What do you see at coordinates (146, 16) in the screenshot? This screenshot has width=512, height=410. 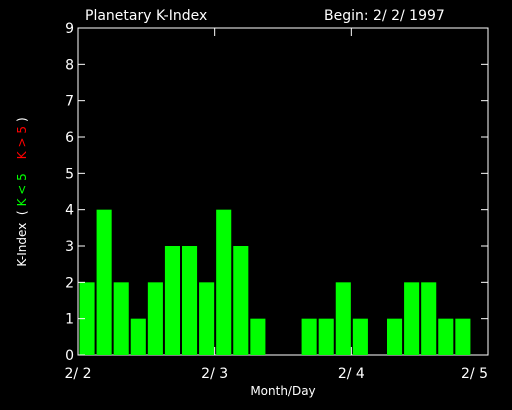 I see `chart-title: Planetary K-Index` at bounding box center [146, 16].